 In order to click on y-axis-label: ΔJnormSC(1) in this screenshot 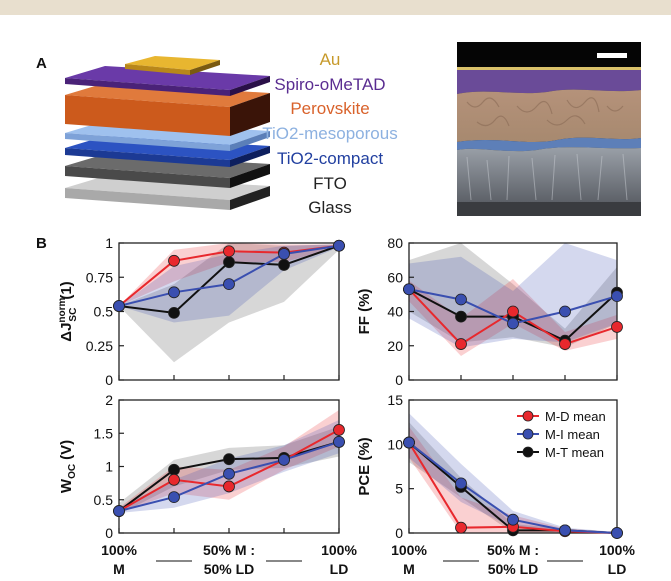, I will do `click(68, 311)`.